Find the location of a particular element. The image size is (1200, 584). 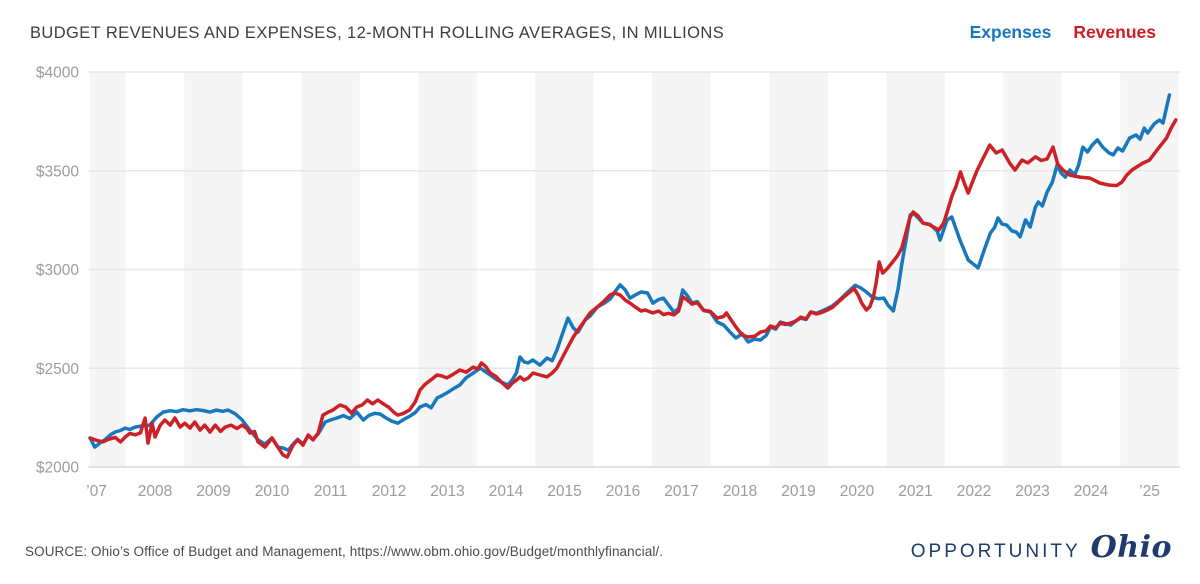

y-axis-labels: $2000 $2500 $3000 $3500 $4000 is located at coordinates (57, 271).